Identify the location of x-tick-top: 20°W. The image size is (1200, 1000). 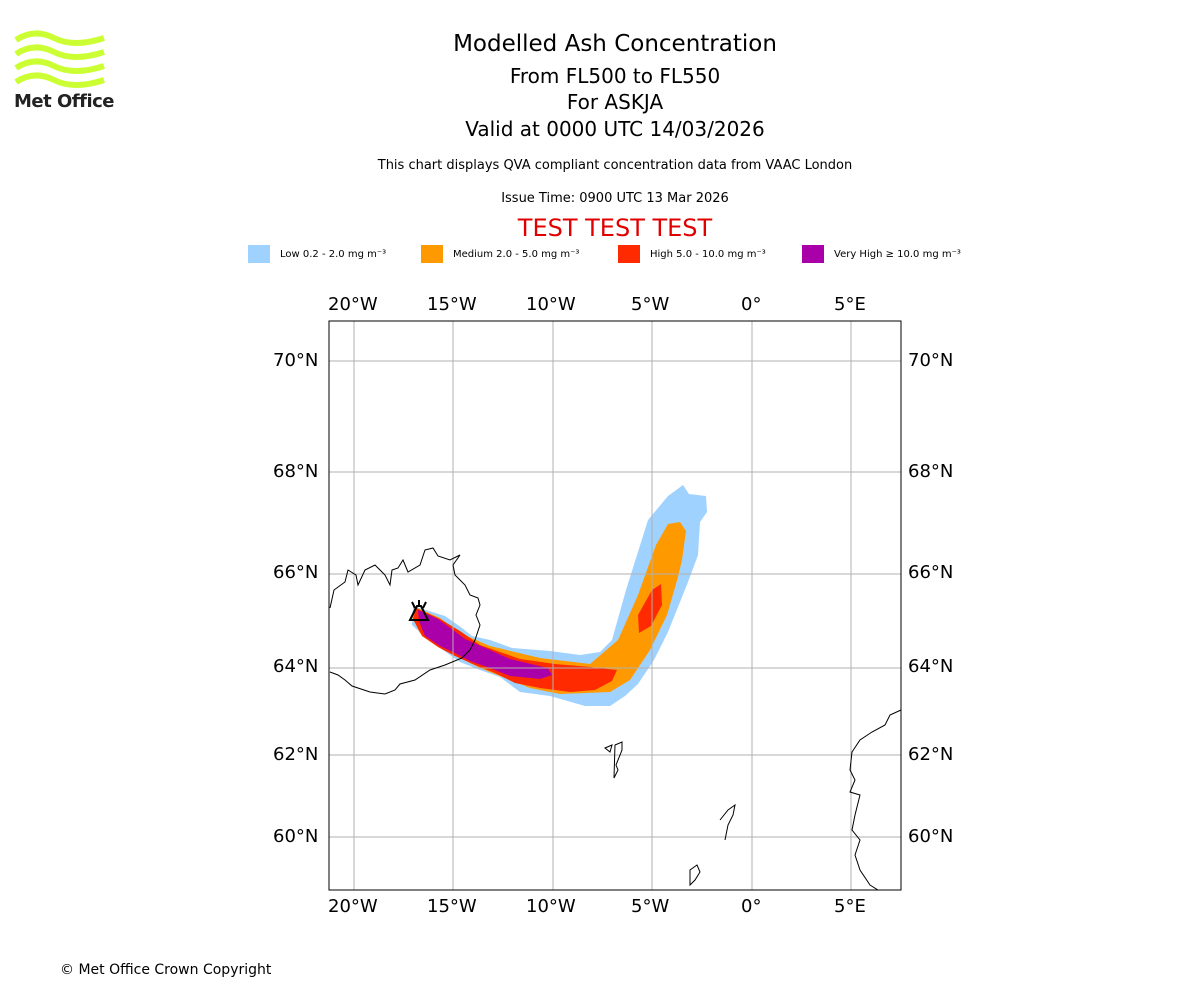
(353, 304).